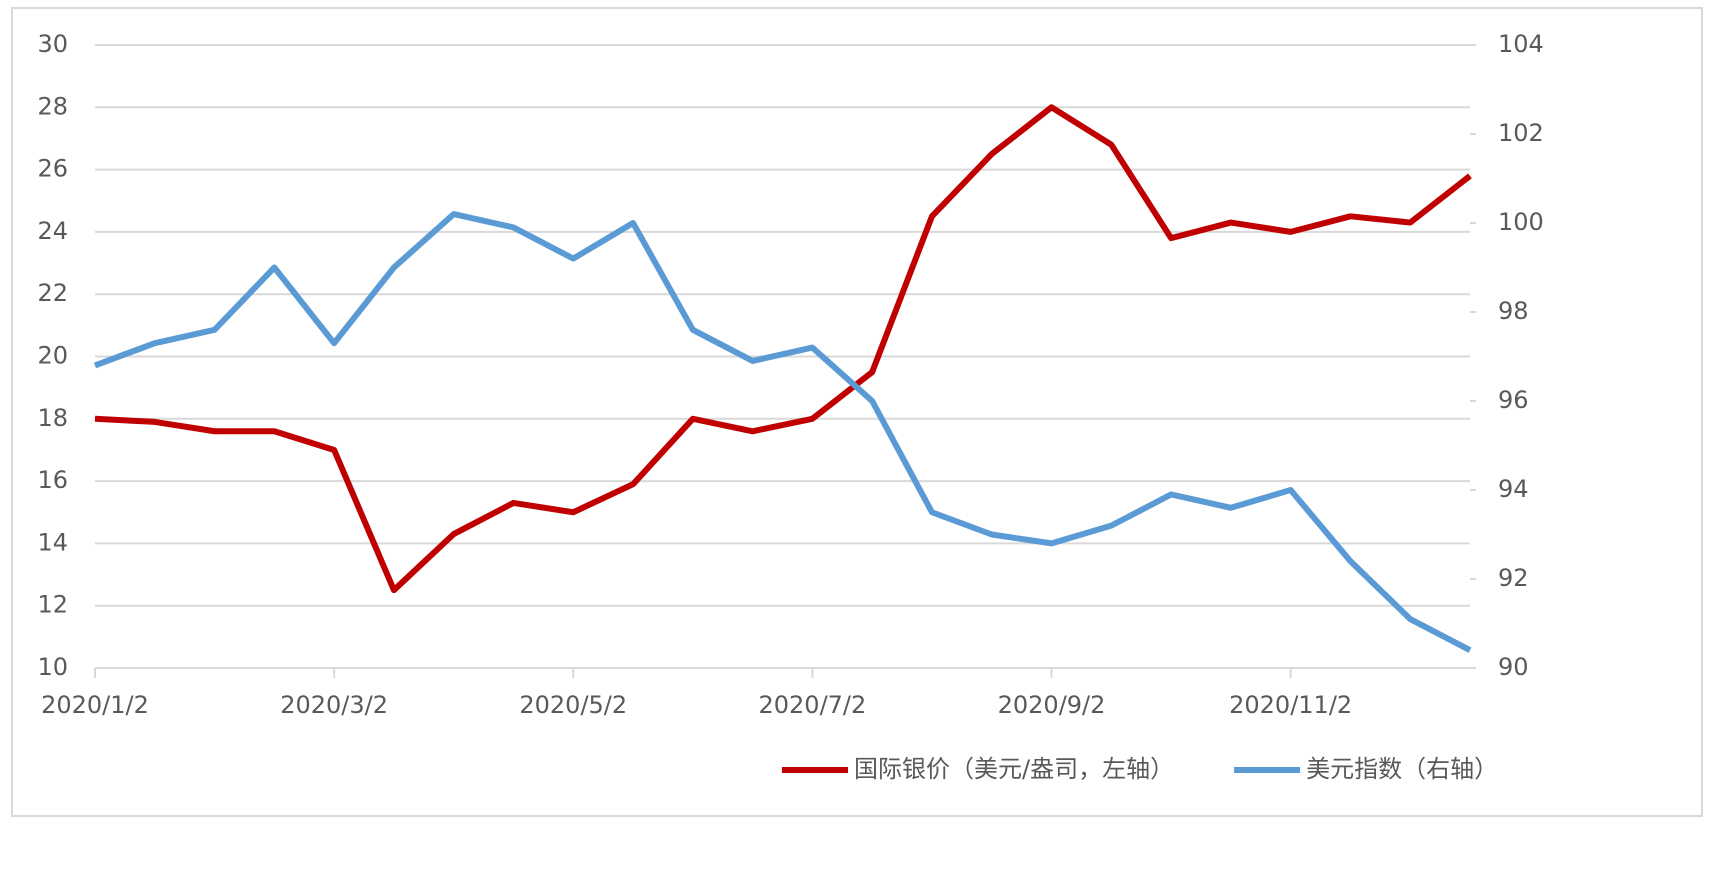 This screenshot has height=890, width=1709. I want to click on legend: 国际银价（美元/盎司，左轴） 美元指数（右轴）, so click(1140, 769).